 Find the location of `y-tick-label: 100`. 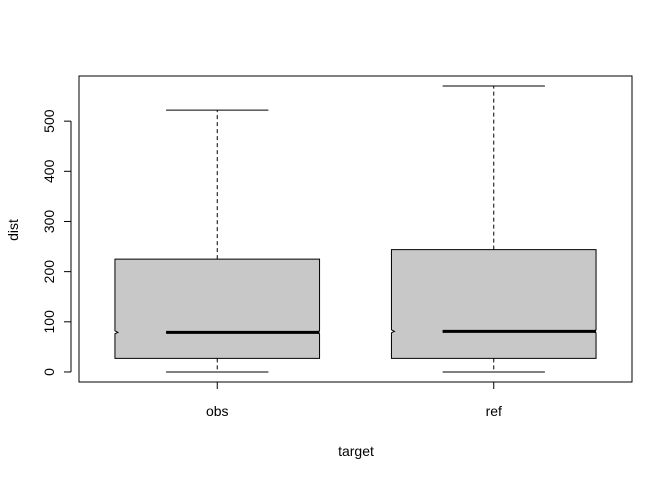

y-tick-label: 100 is located at coordinates (49, 322).